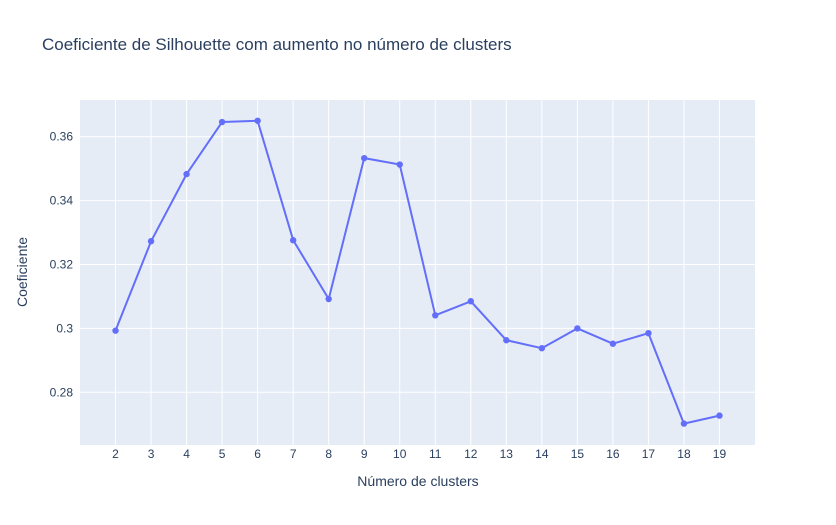  I want to click on x-tick-label: 15, so click(578, 454).